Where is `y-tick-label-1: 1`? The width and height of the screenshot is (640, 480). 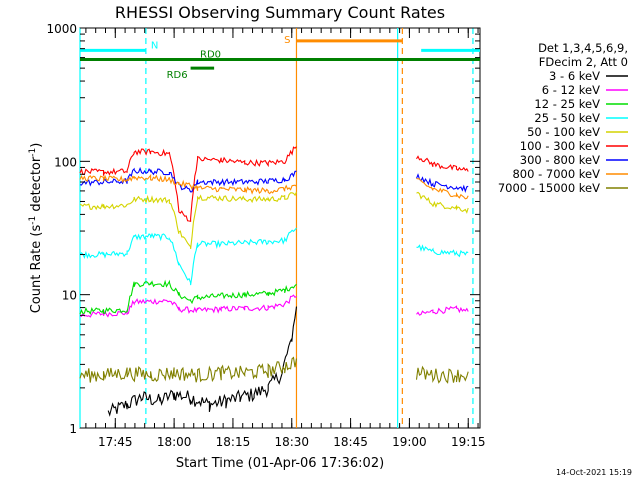
y-tick-label-1: 1 is located at coordinates (73, 429).